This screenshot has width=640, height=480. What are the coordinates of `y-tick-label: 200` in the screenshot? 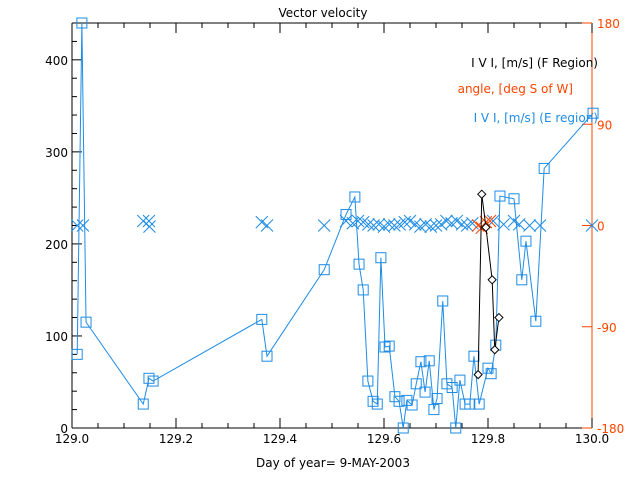 It's located at (56, 245).